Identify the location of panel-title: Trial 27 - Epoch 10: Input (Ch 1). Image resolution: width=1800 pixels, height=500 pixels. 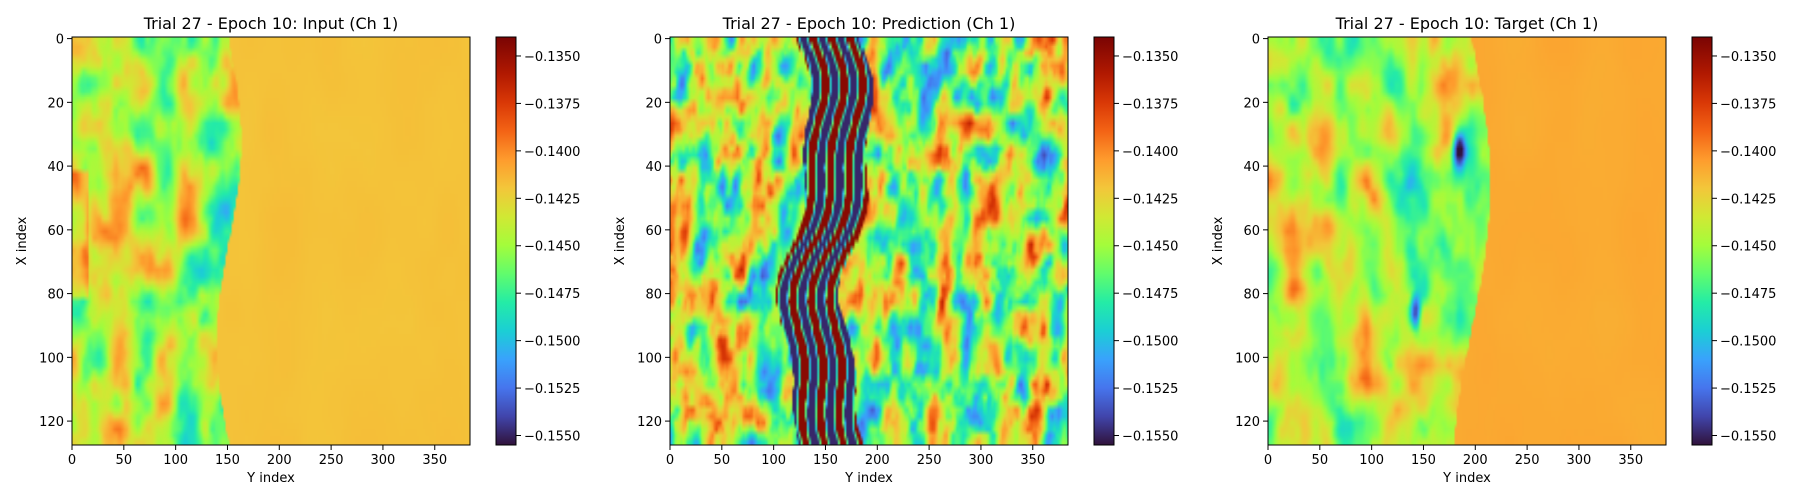
(271, 23).